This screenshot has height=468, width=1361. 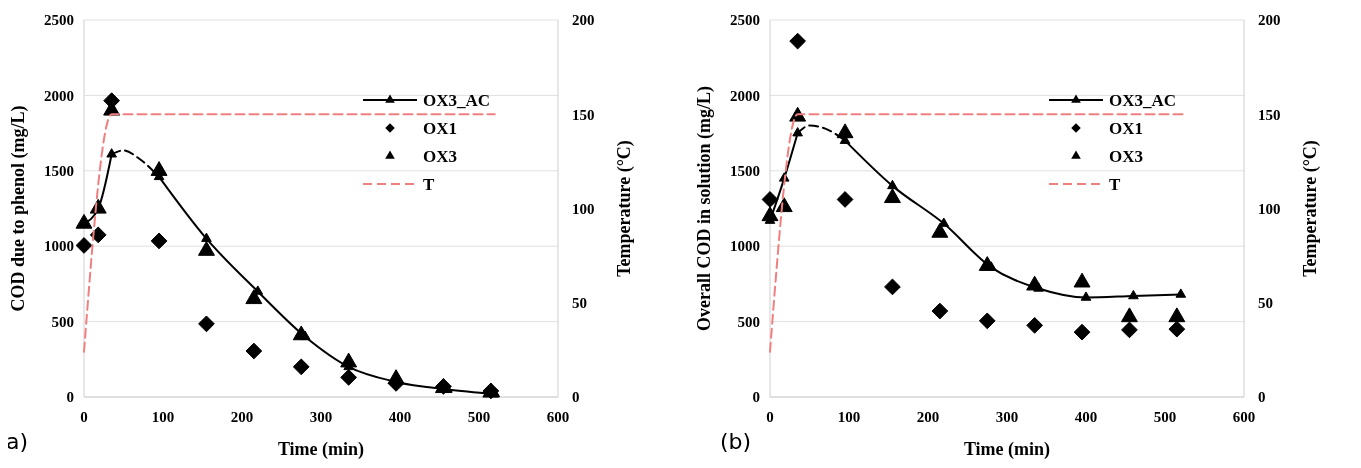 What do you see at coordinates (704, 208) in the screenshot?
I see `y-axis-title: Overall COD in solution (mg/L)` at bounding box center [704, 208].